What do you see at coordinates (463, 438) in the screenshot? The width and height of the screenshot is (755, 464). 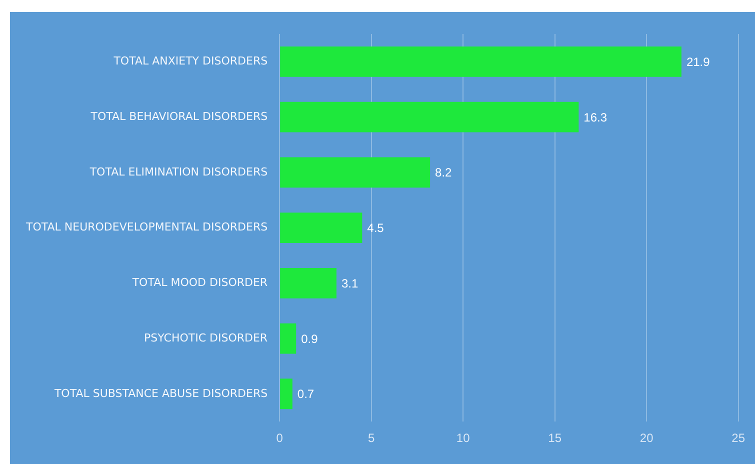 I see `x-tick-label: 10` at bounding box center [463, 438].